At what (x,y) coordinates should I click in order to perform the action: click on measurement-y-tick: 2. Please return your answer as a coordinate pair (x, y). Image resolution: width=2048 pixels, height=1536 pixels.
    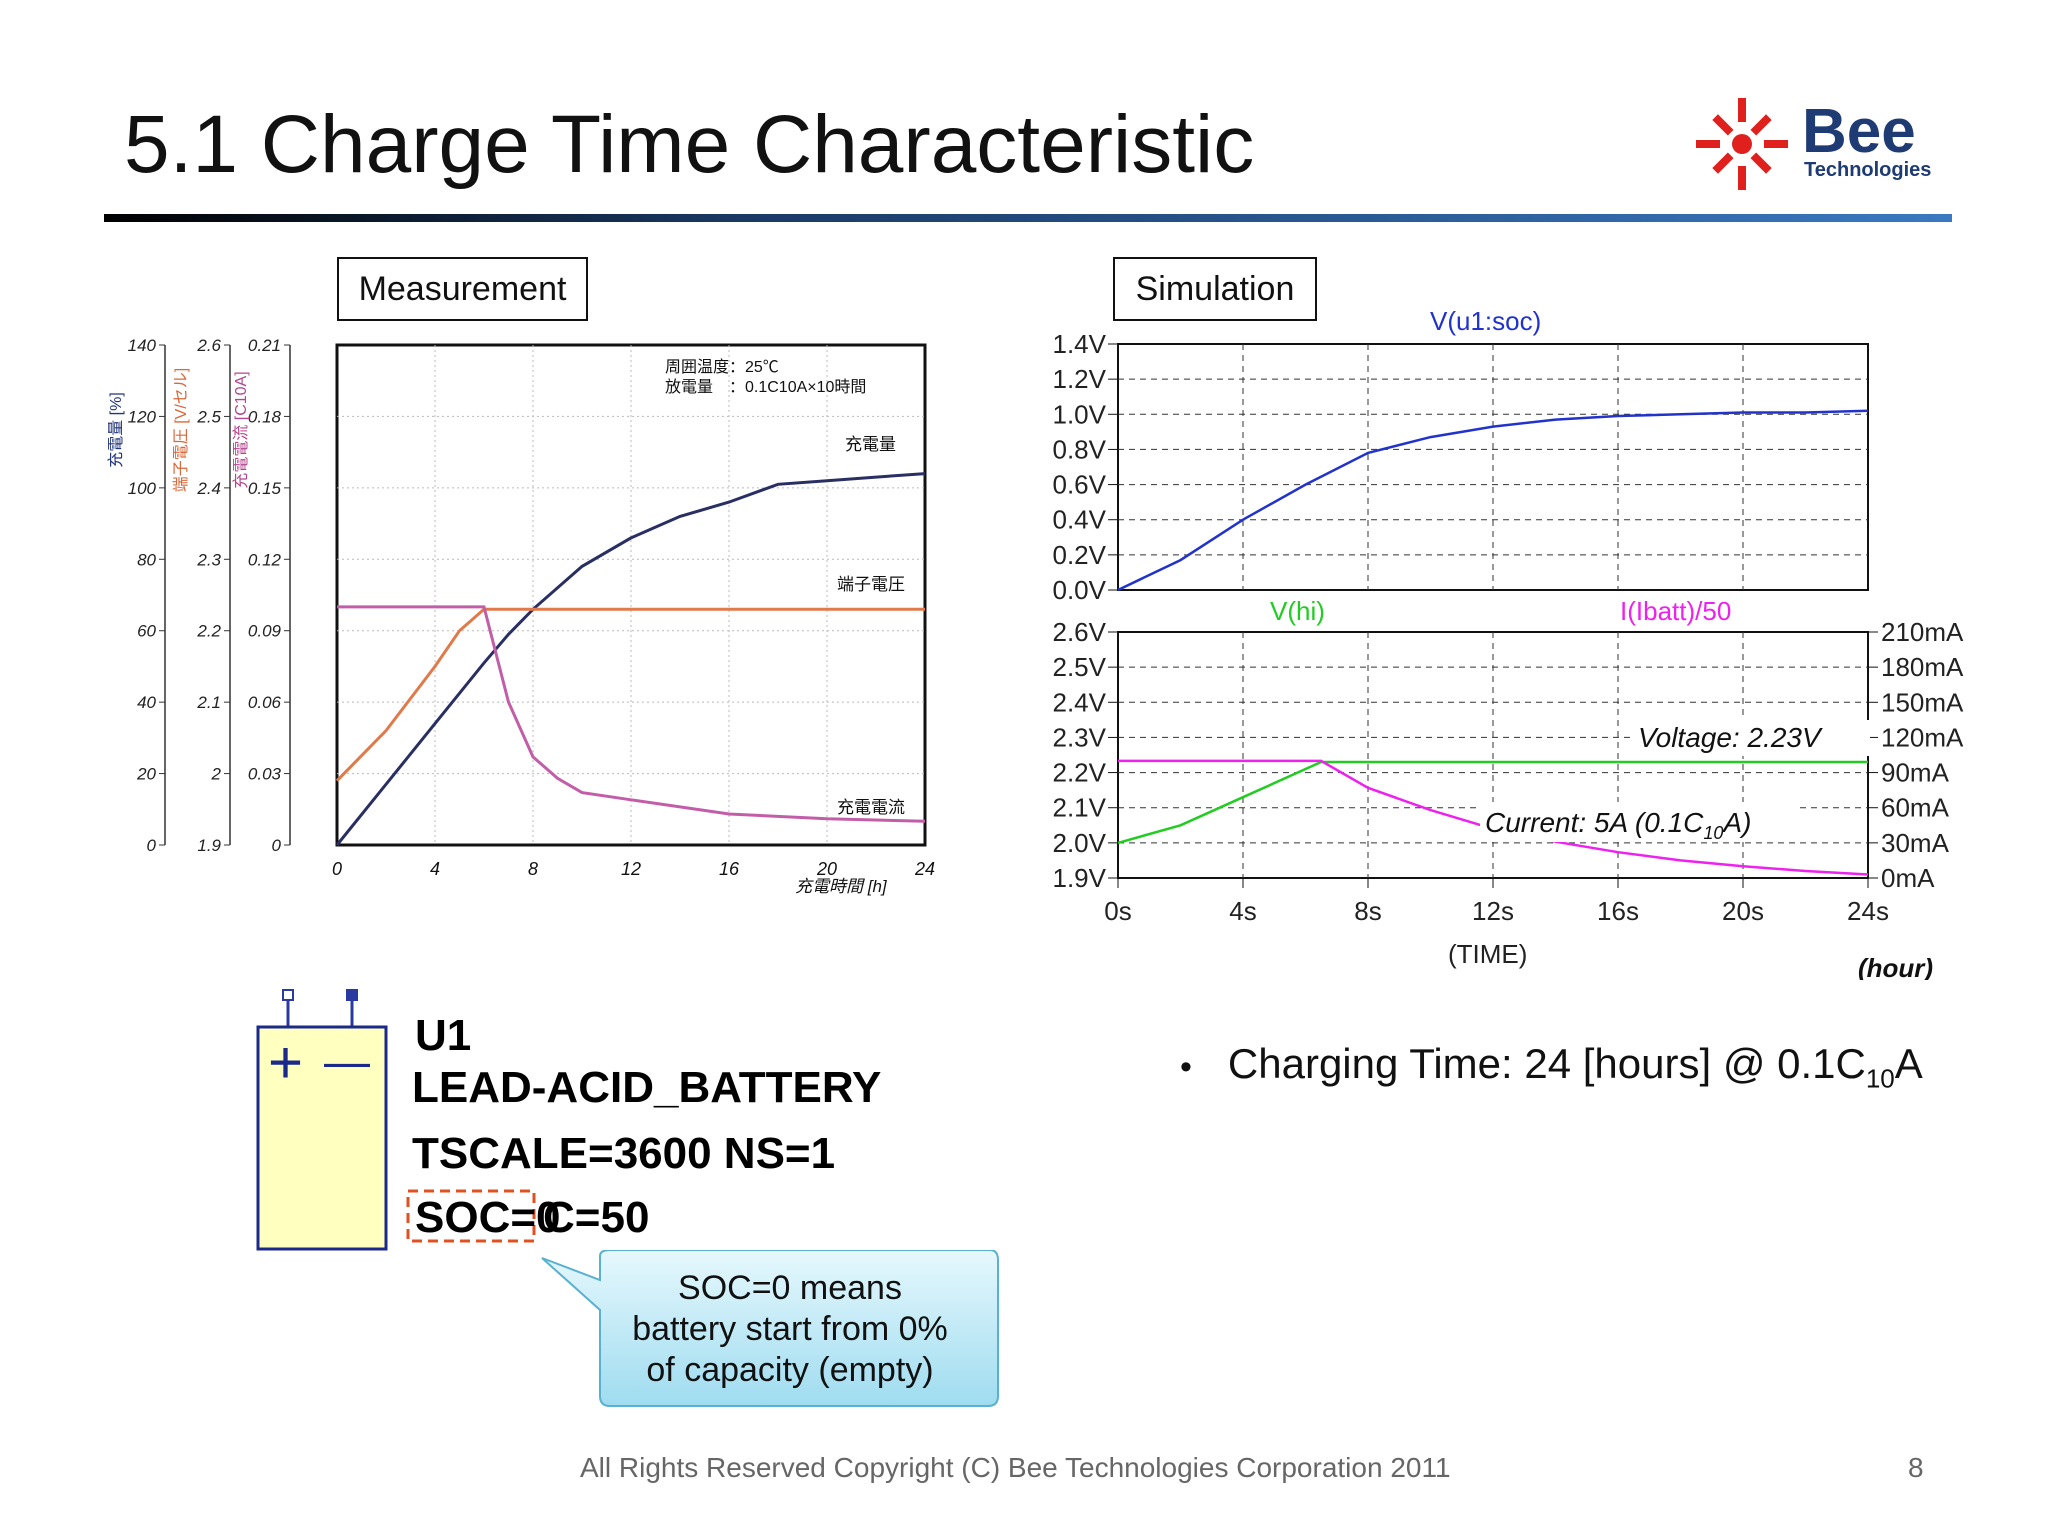
    Looking at the image, I should click on (216, 774).